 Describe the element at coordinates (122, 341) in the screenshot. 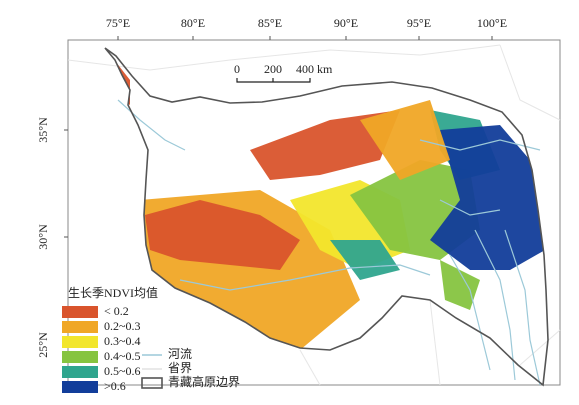

I see `legend-label: 0.3~0.4` at that location.